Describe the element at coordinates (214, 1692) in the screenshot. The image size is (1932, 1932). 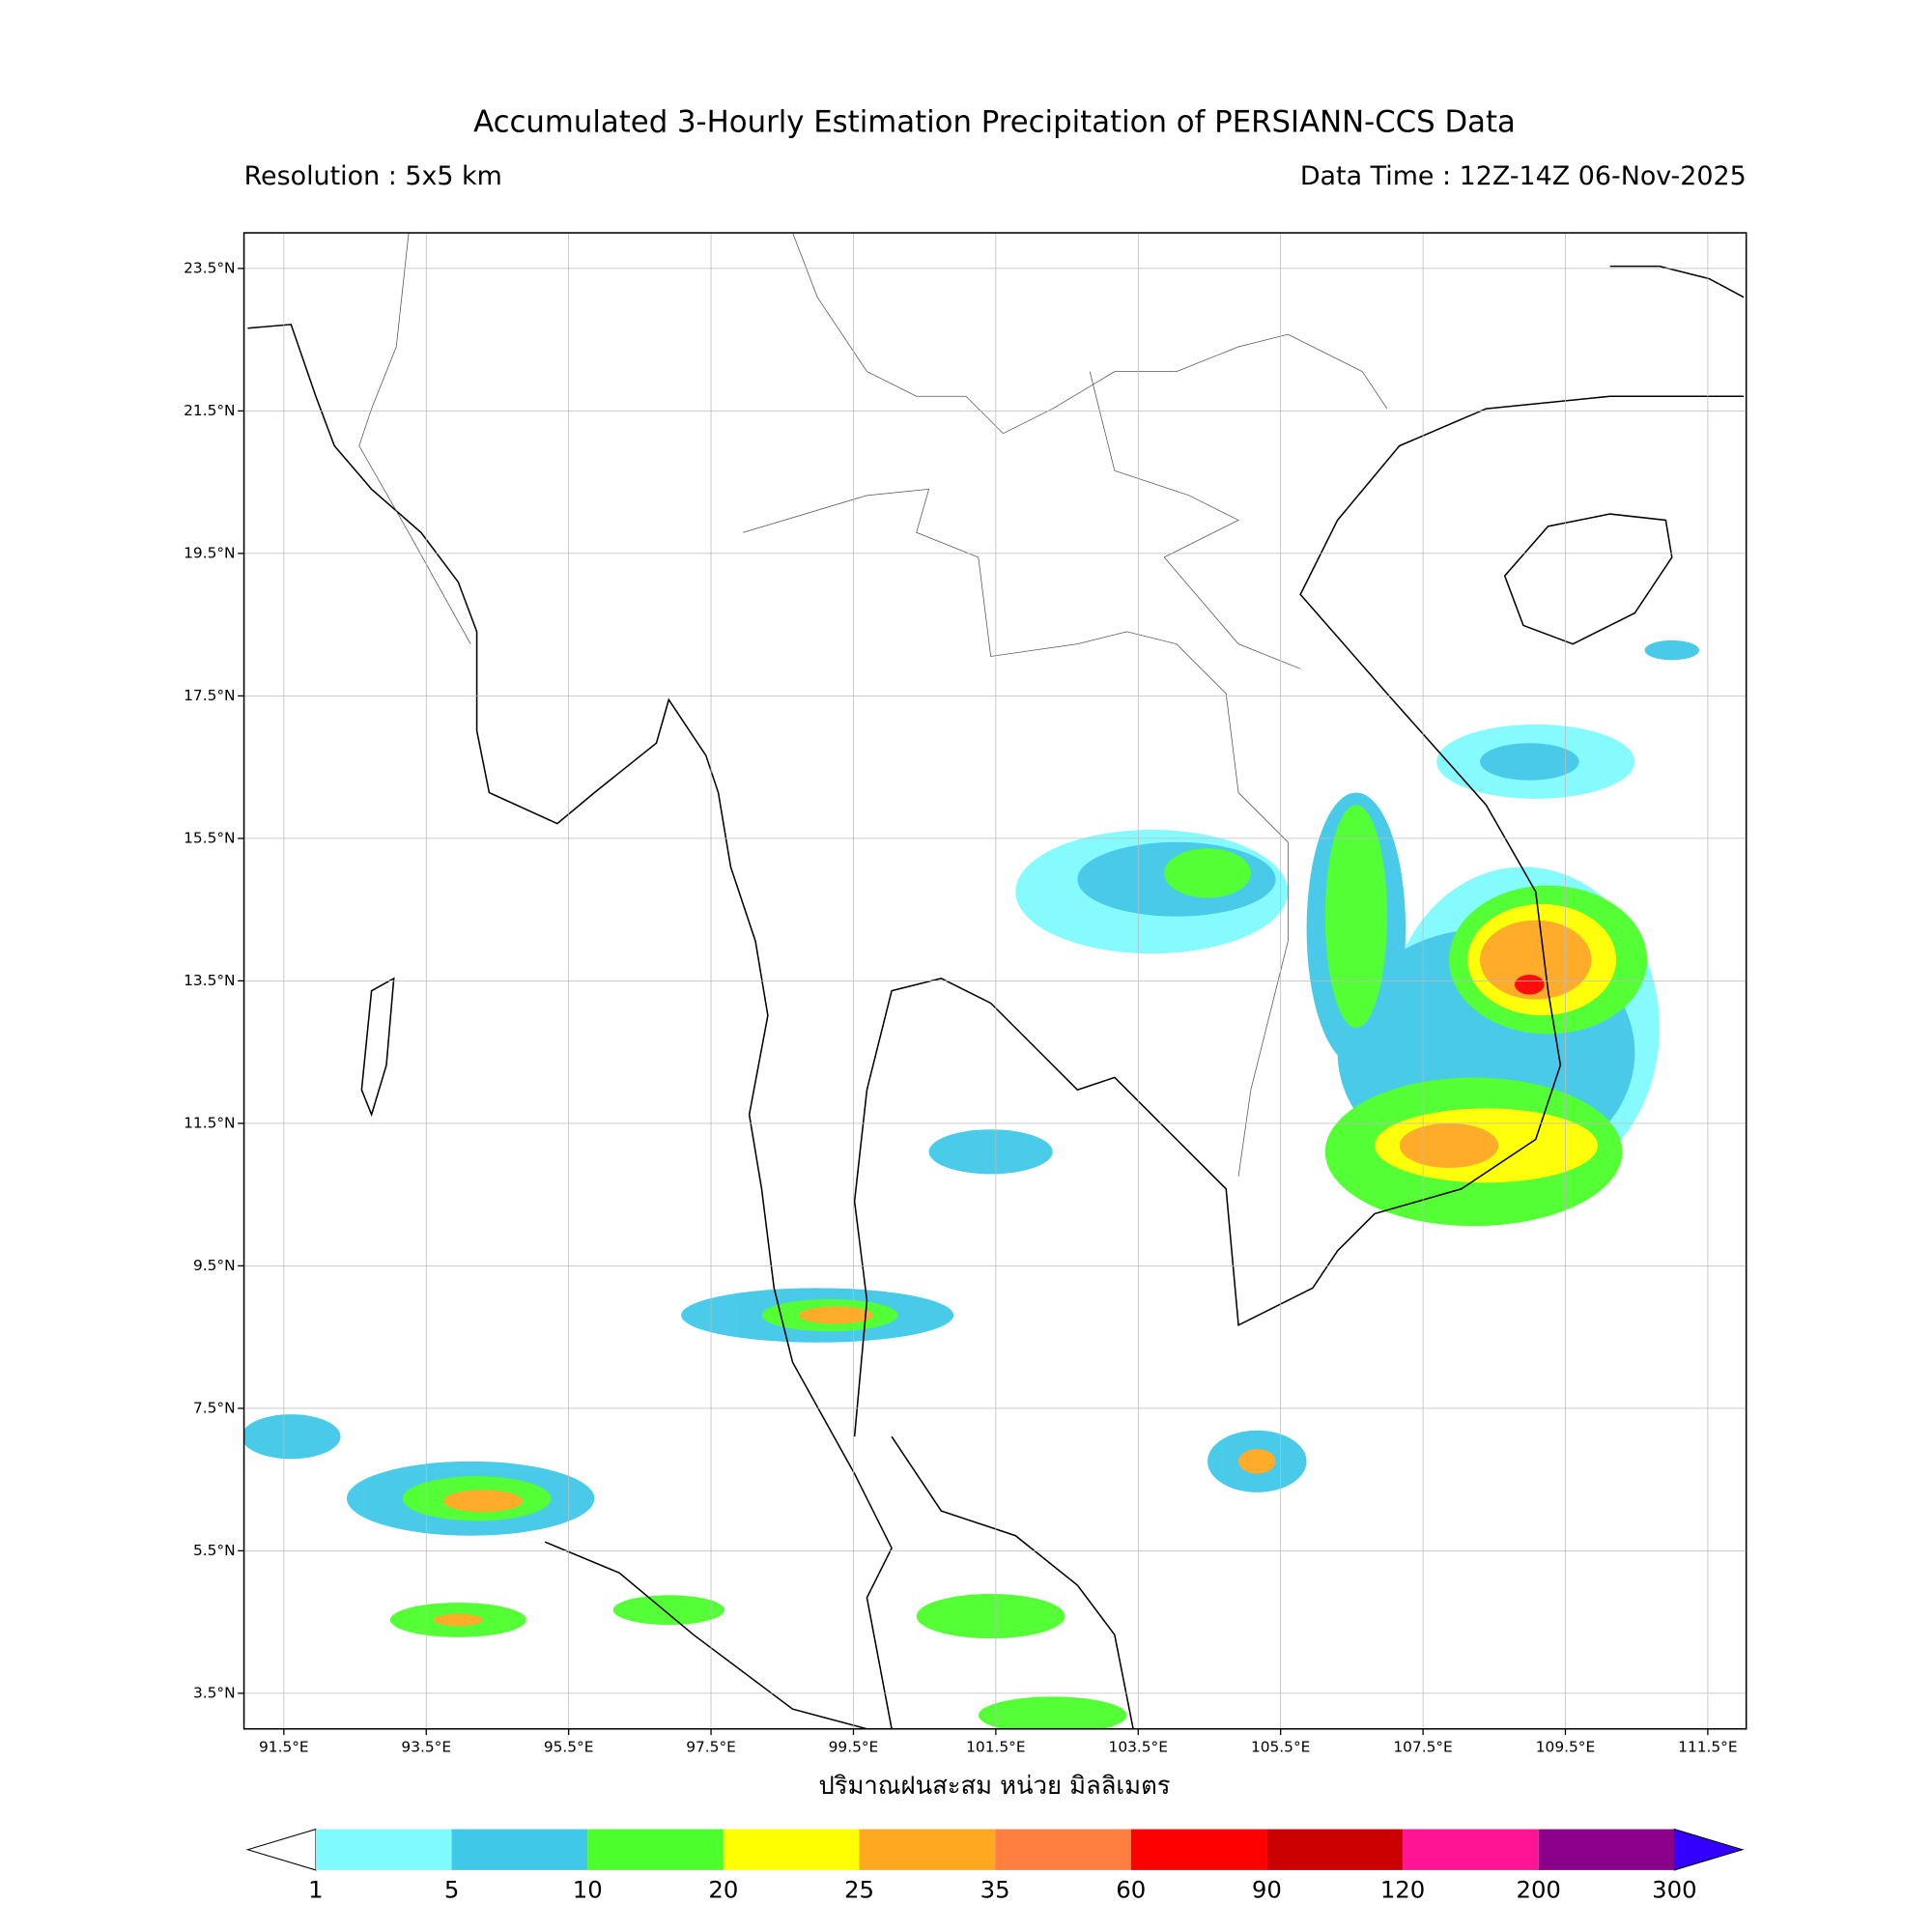
I see `lat-tick-label: 3.5°N` at that location.